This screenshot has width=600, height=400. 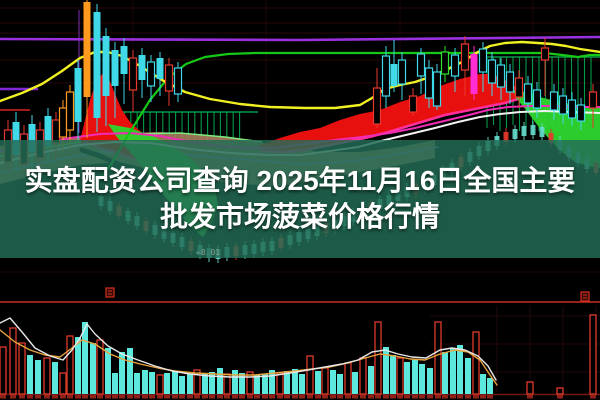 I want to click on price-marker-label: ←8.01, so click(x=208, y=252).